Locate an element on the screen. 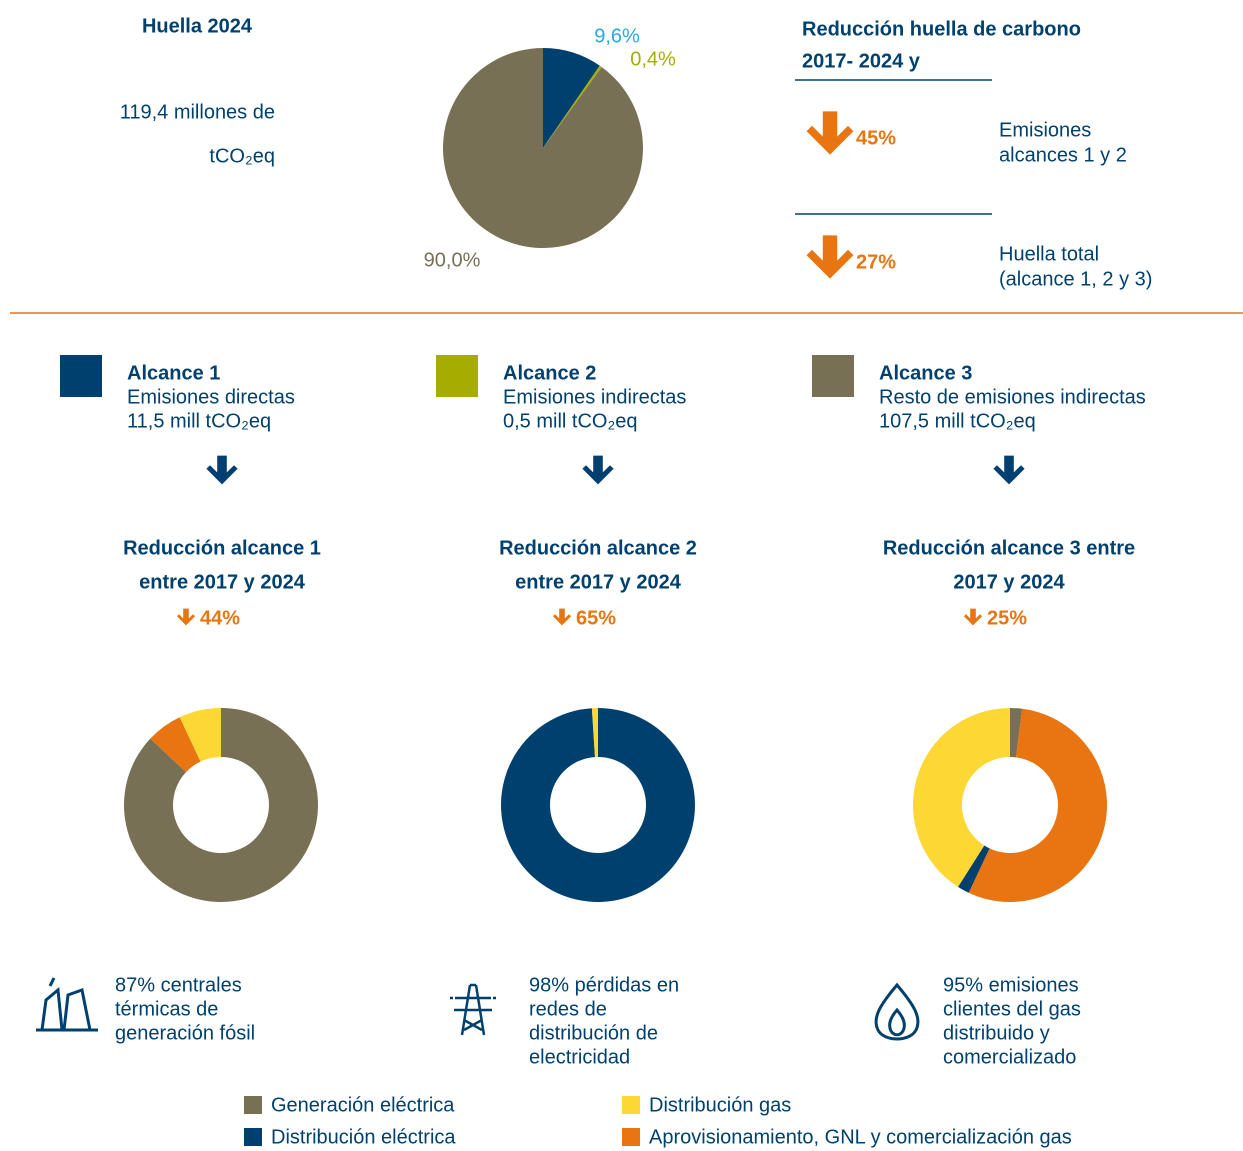 The image size is (1243, 1151). scope-note: distribución de is located at coordinates (593, 1033).